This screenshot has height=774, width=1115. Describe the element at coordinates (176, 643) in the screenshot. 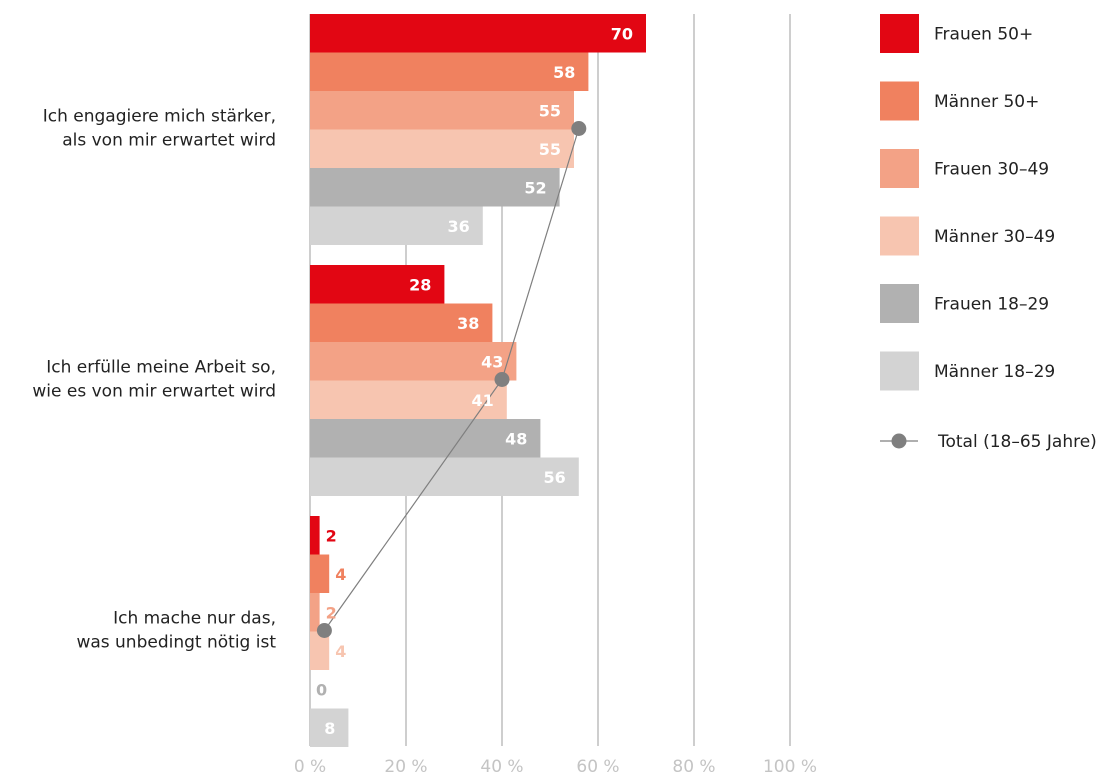

I see `category-label: was unbedingt nötig ist` at that location.